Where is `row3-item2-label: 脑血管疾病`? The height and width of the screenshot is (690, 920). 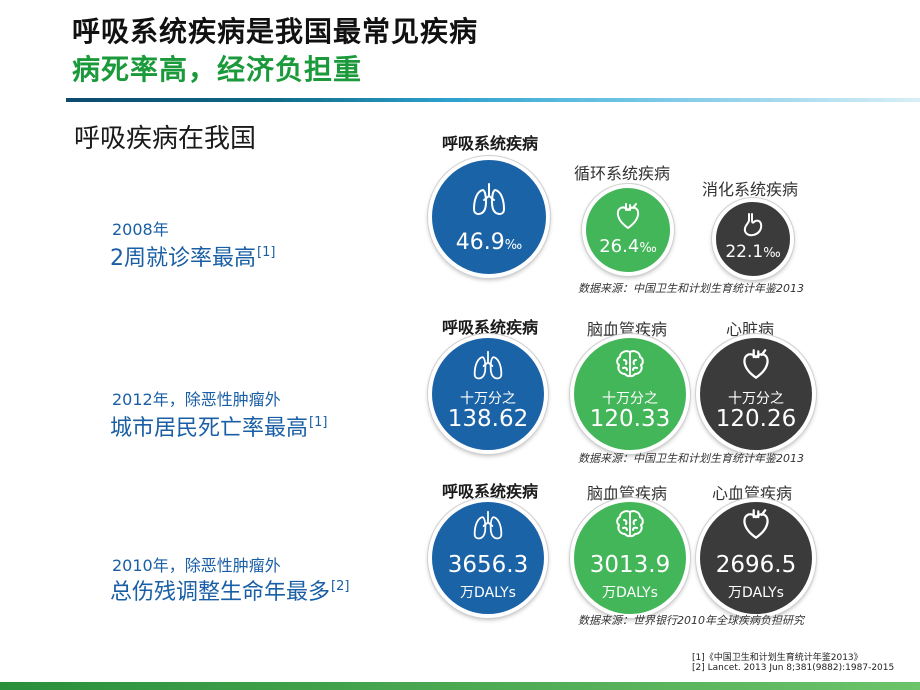 row3-item2-label: 脑血管疾病 is located at coordinates (626, 493).